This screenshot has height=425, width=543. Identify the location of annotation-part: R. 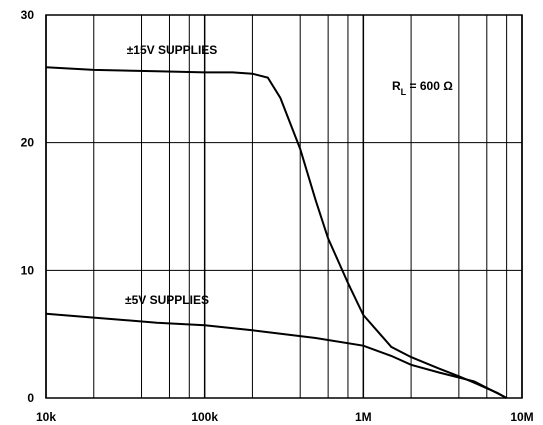
(396, 86).